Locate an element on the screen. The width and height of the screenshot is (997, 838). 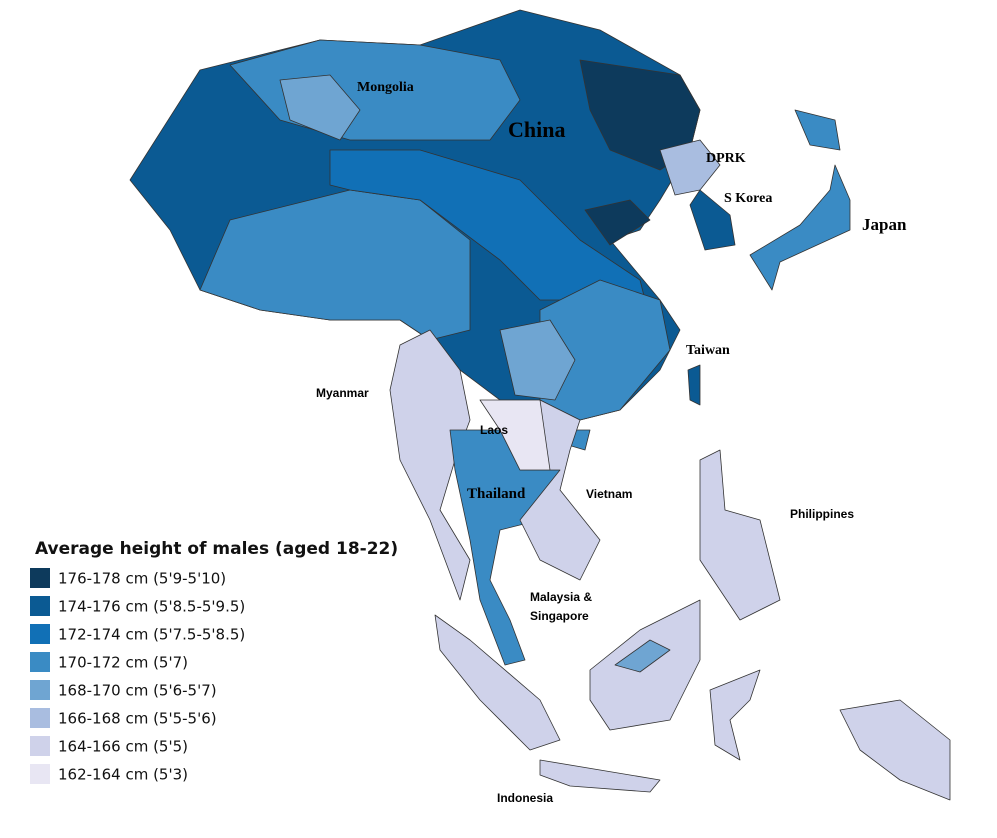
vietnam is located at coordinates (560, 490).